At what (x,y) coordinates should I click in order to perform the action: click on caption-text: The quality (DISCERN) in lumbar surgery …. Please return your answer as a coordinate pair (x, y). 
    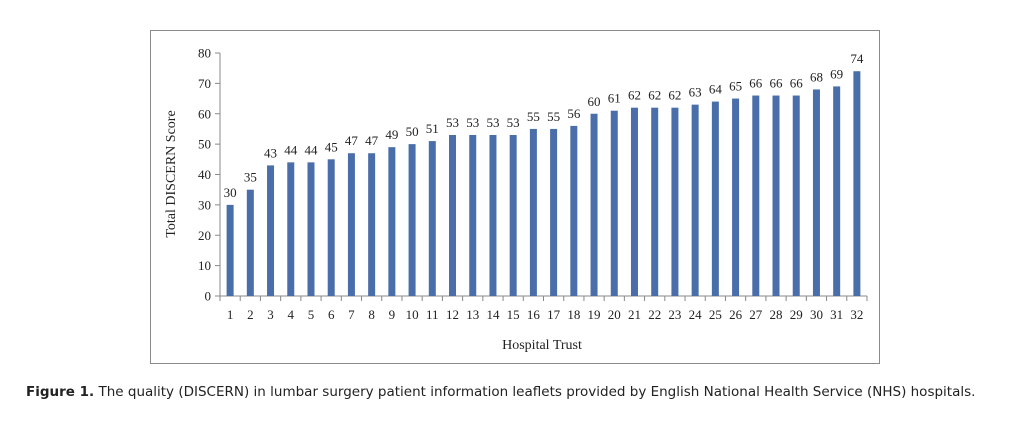
    Looking at the image, I should click on (537, 392).